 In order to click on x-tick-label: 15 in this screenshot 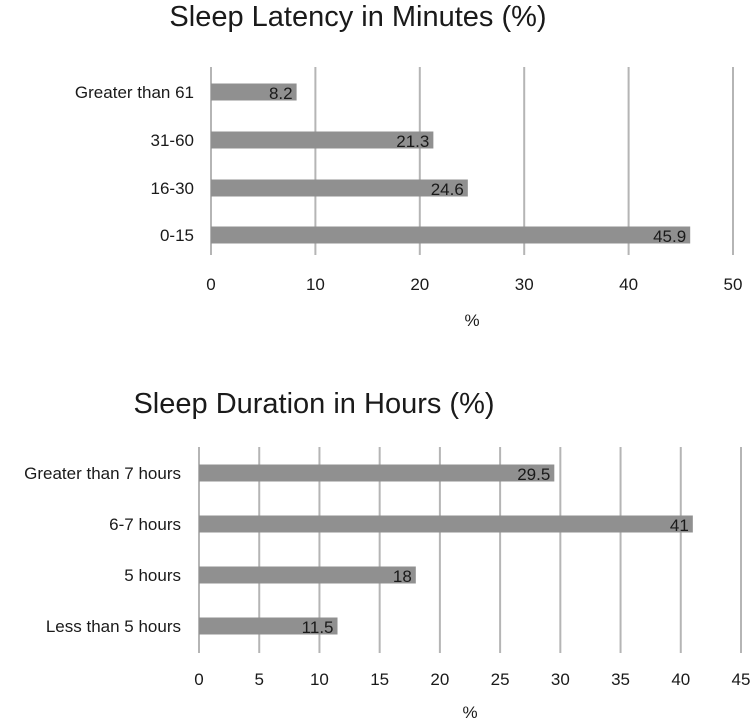, I will do `click(379, 679)`.